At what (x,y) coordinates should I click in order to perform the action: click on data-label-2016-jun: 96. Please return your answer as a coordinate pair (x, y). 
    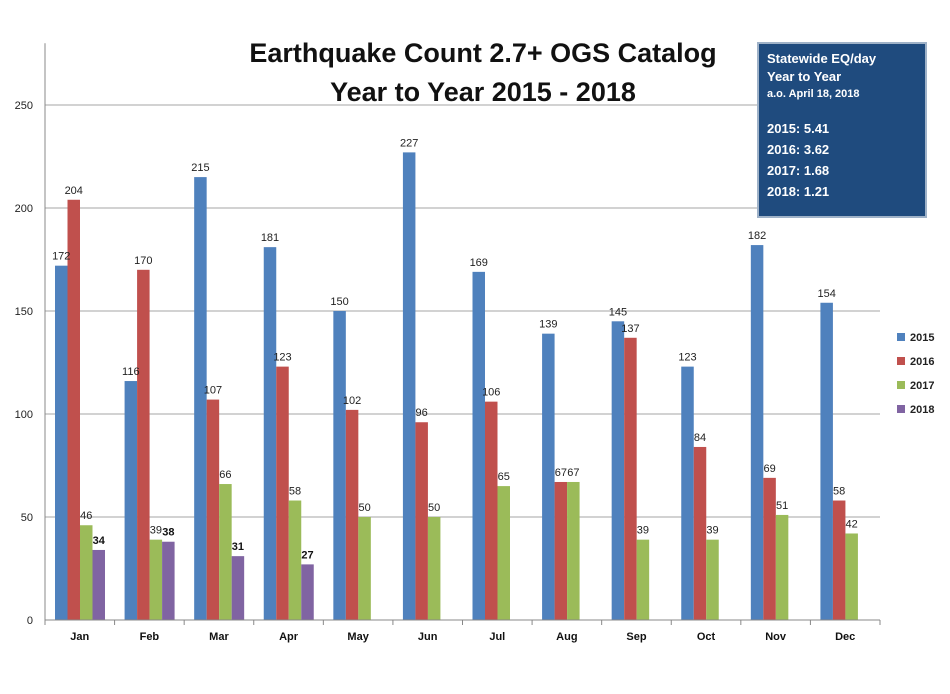
    Looking at the image, I should click on (422, 413).